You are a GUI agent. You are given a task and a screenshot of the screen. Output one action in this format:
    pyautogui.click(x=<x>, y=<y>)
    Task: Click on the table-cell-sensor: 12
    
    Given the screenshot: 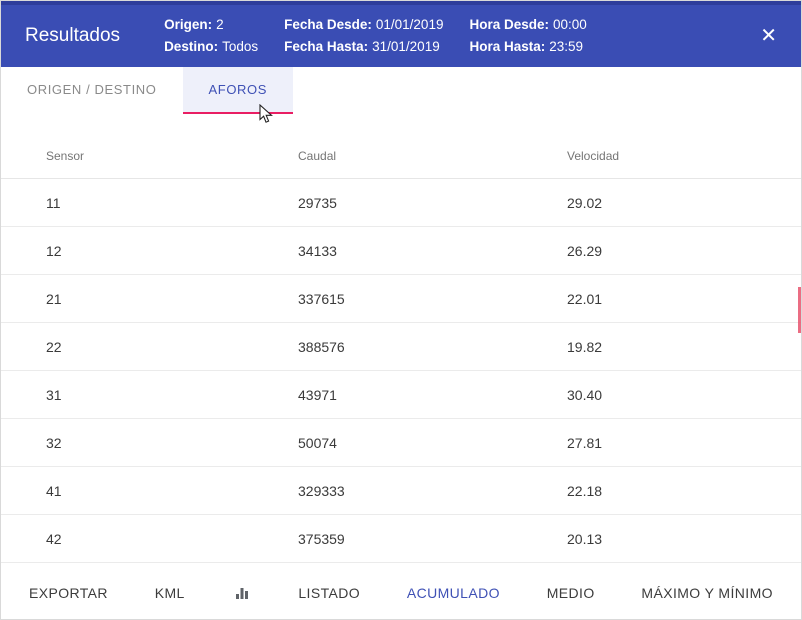 What is the action you would take?
    pyautogui.click(x=54, y=250)
    